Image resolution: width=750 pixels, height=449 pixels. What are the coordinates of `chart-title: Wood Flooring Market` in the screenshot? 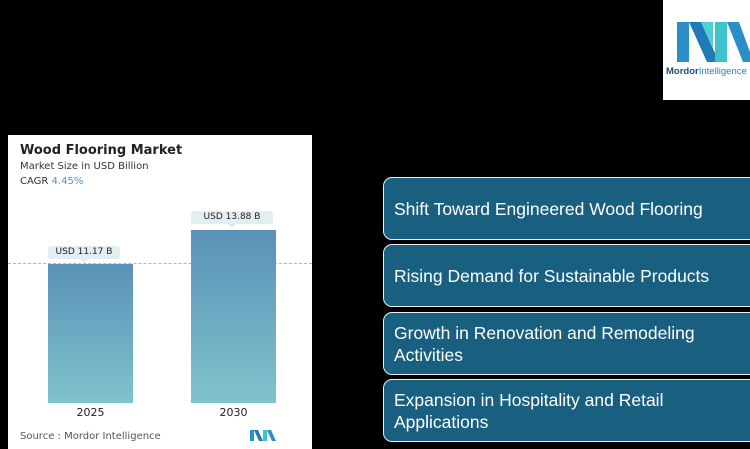 It's located at (101, 150).